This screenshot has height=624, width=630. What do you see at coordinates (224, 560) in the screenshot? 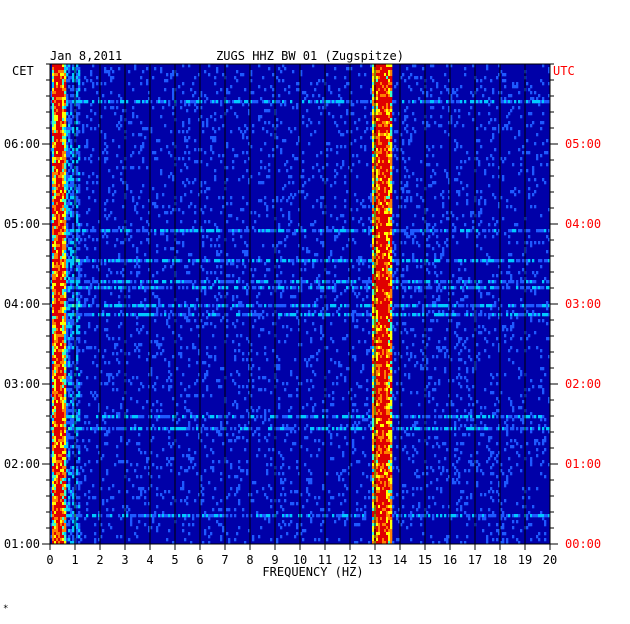
I see `x-tick-label: 7` at bounding box center [224, 560].